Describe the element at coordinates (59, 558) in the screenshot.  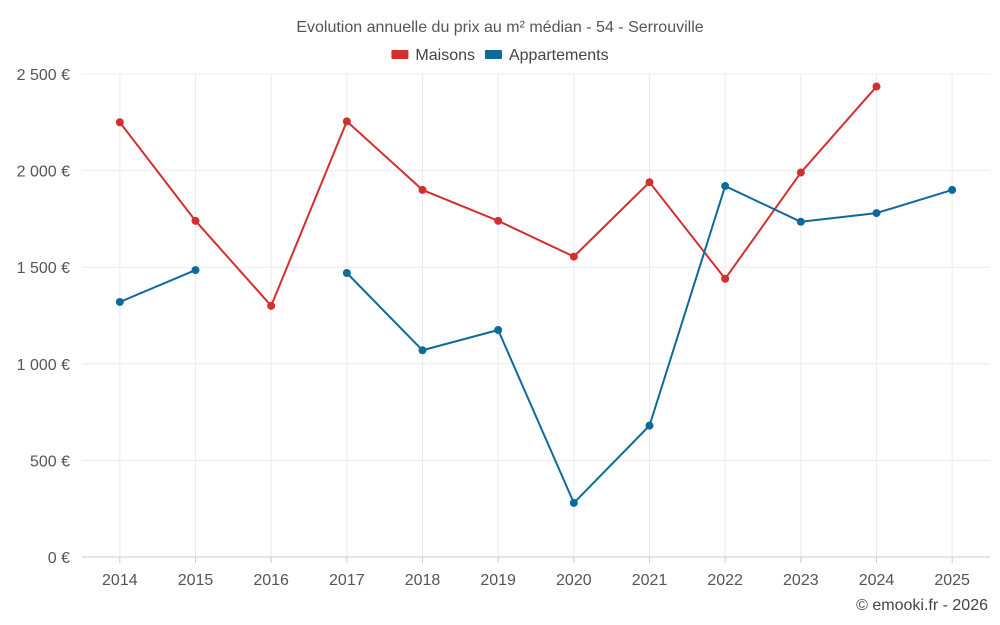
I see `y-tick-label: 0 €` at that location.